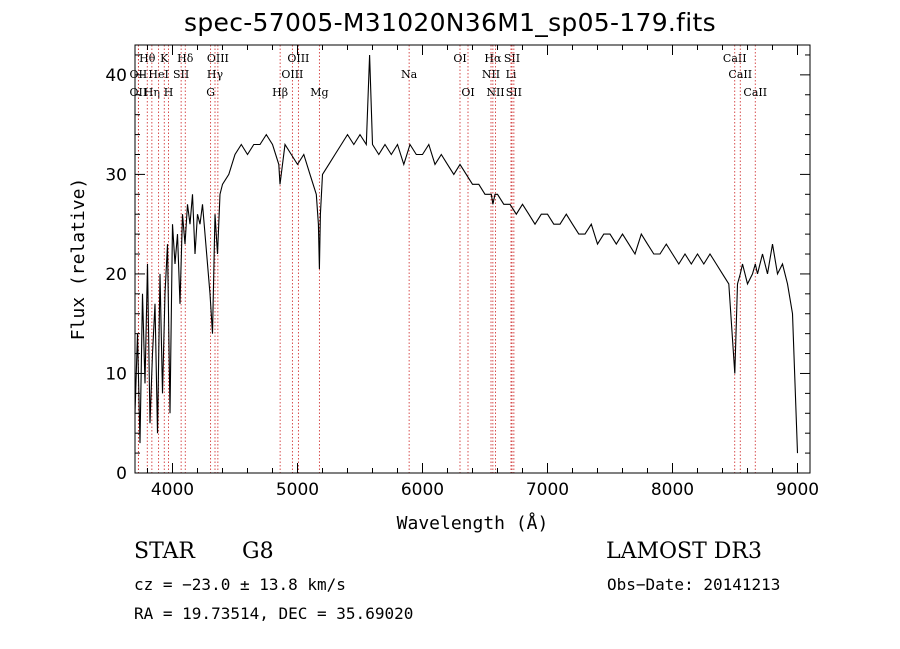 The width and height of the screenshot is (900, 649). Describe the element at coordinates (147, 58) in the screenshot. I see `line-label-0: Hθ` at that location.